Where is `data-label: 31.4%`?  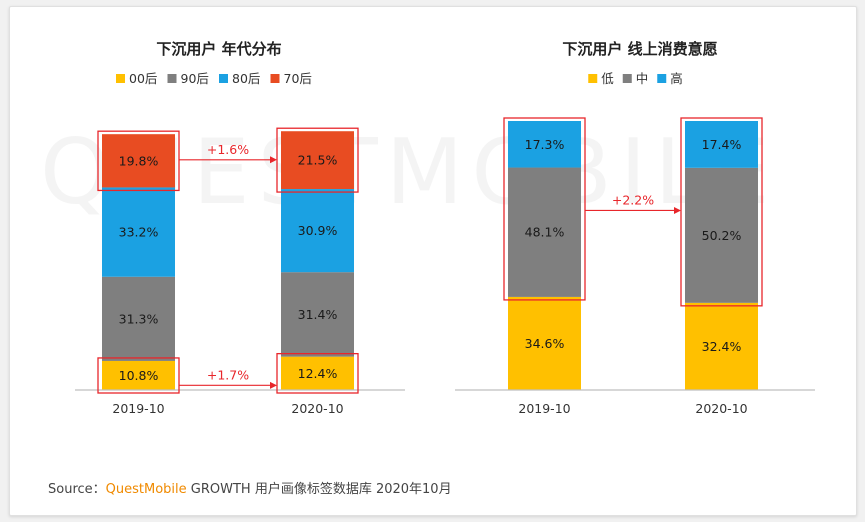 data-label: 31.4% is located at coordinates (318, 314).